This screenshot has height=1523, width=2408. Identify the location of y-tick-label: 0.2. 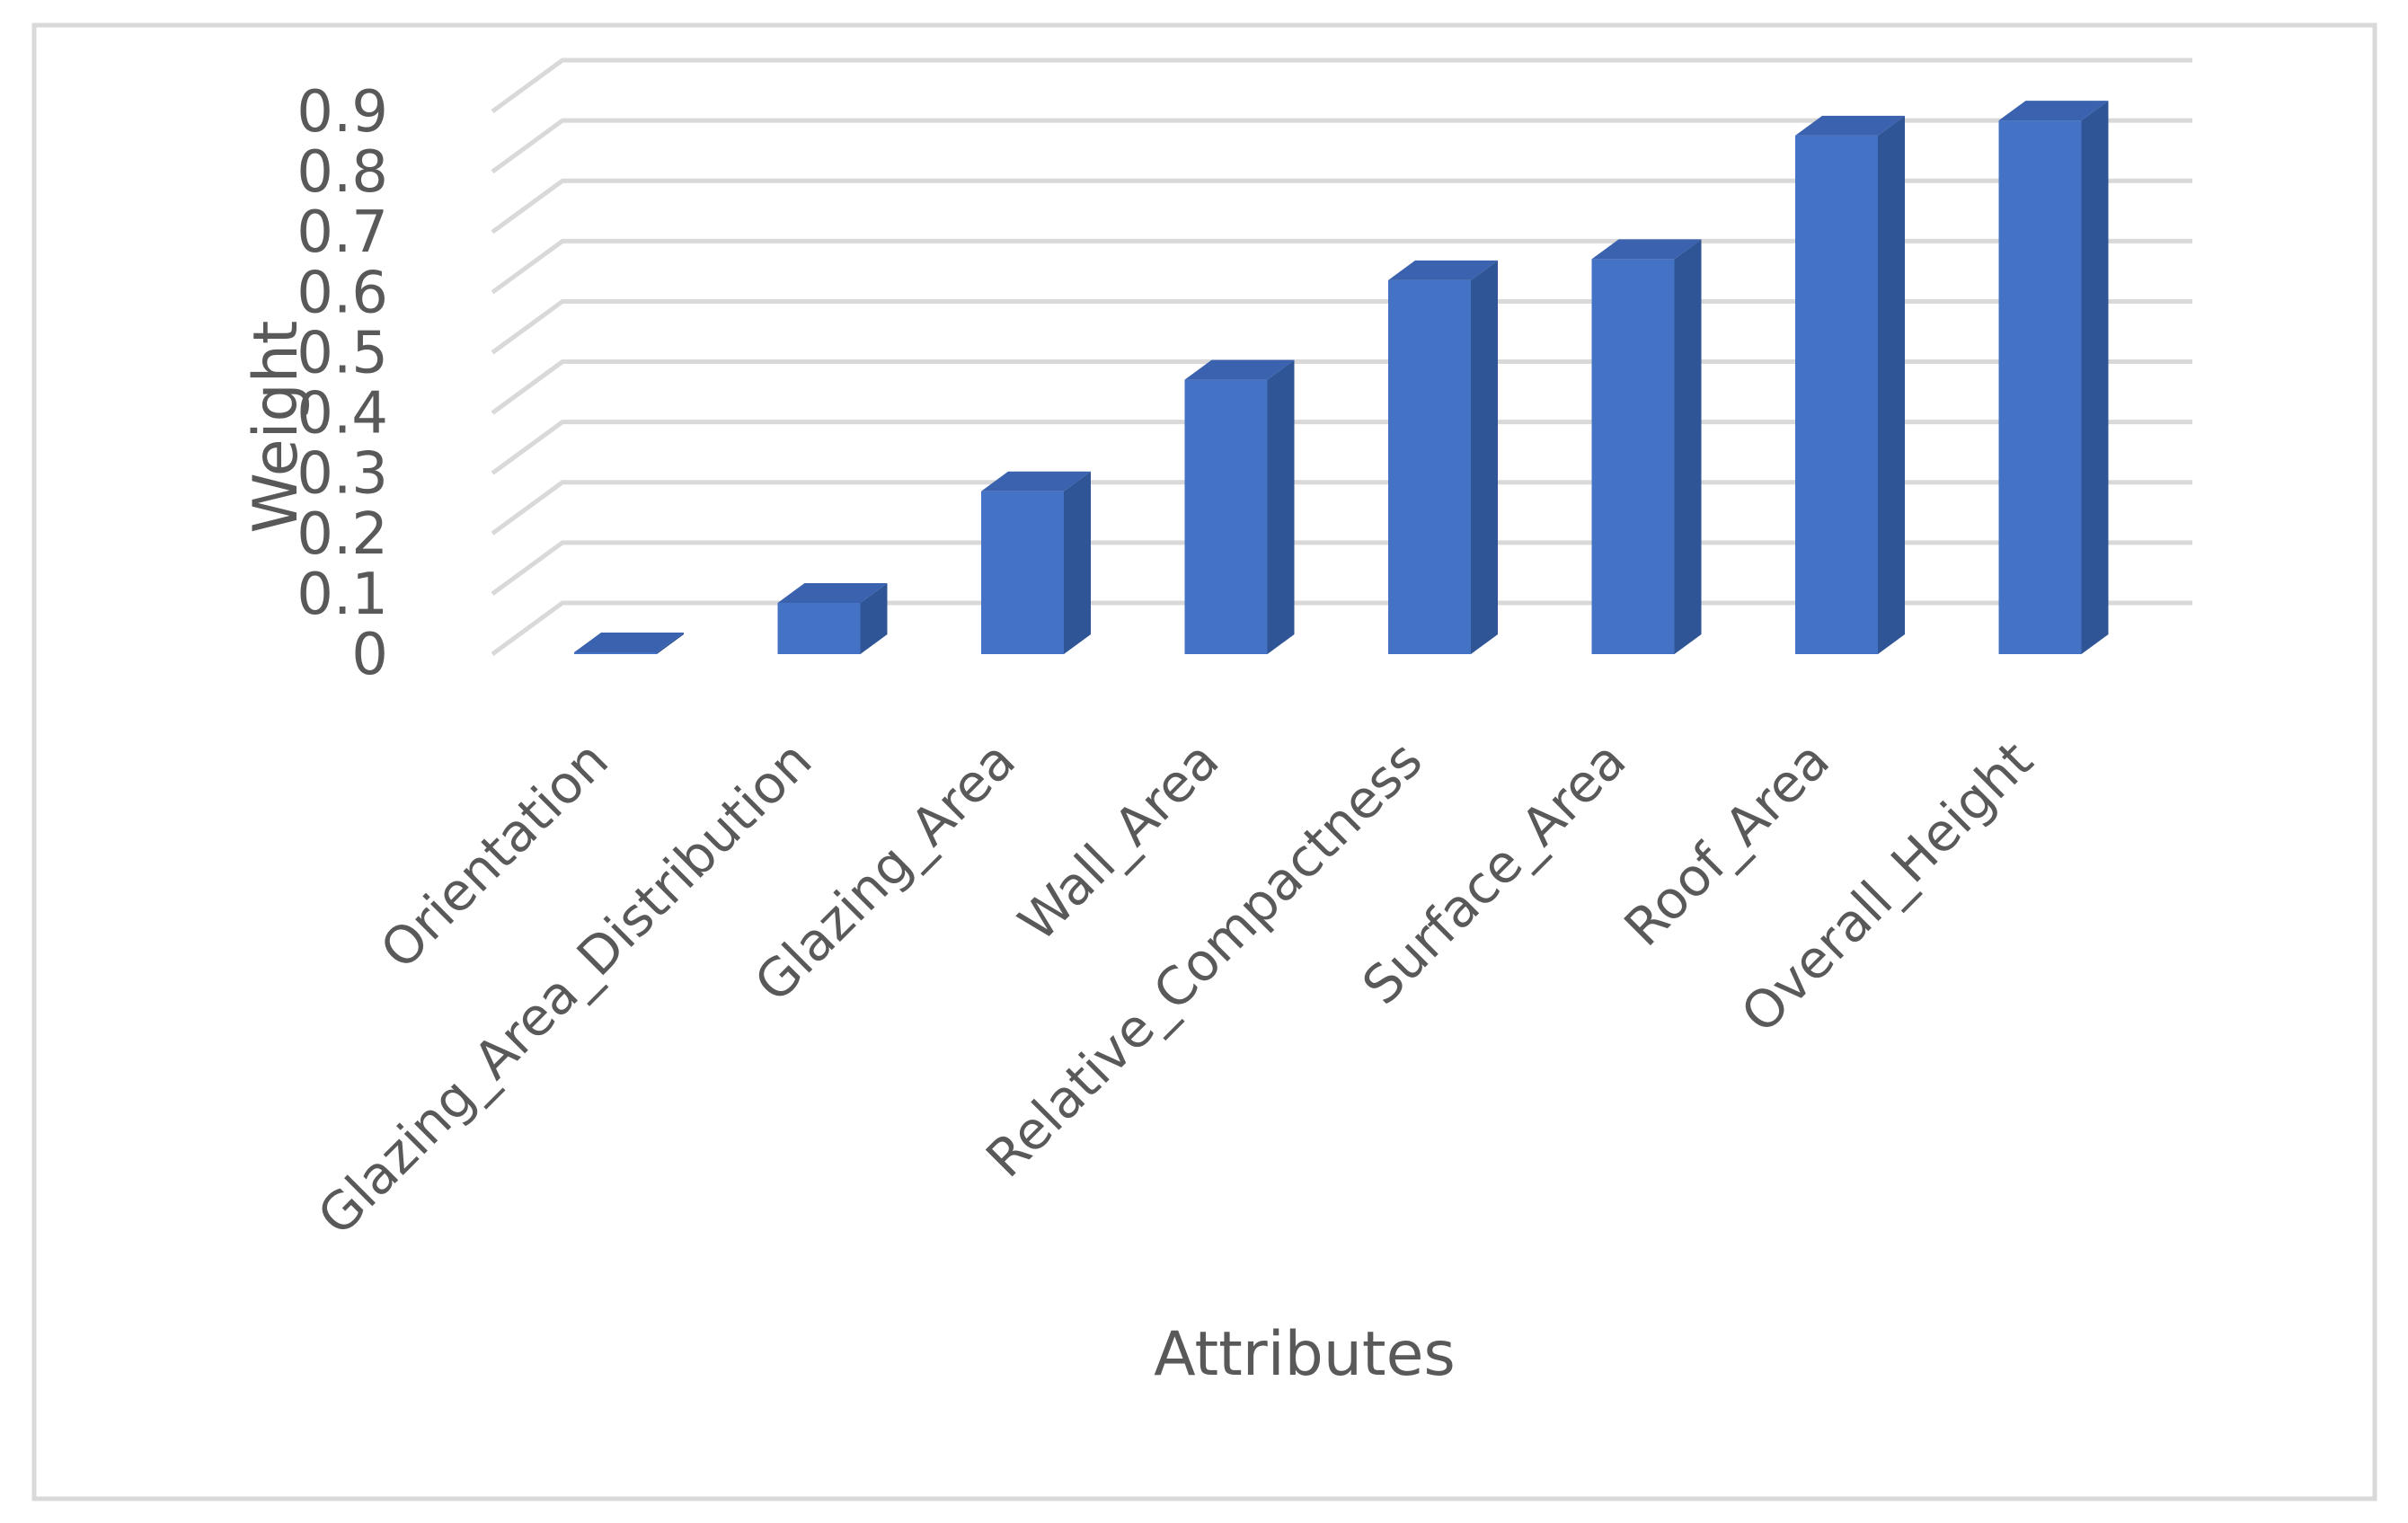
(342, 534).